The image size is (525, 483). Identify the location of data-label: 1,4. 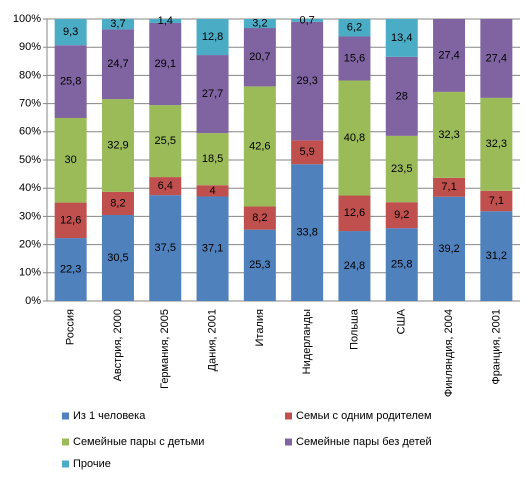
(165, 21).